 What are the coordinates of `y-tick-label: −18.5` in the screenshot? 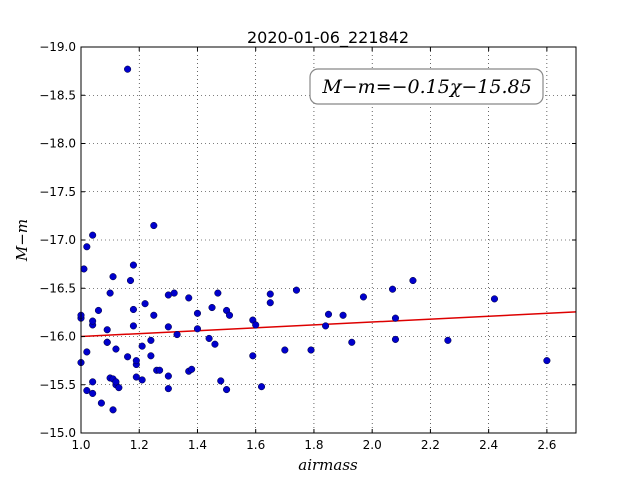 It's located at (57, 95).